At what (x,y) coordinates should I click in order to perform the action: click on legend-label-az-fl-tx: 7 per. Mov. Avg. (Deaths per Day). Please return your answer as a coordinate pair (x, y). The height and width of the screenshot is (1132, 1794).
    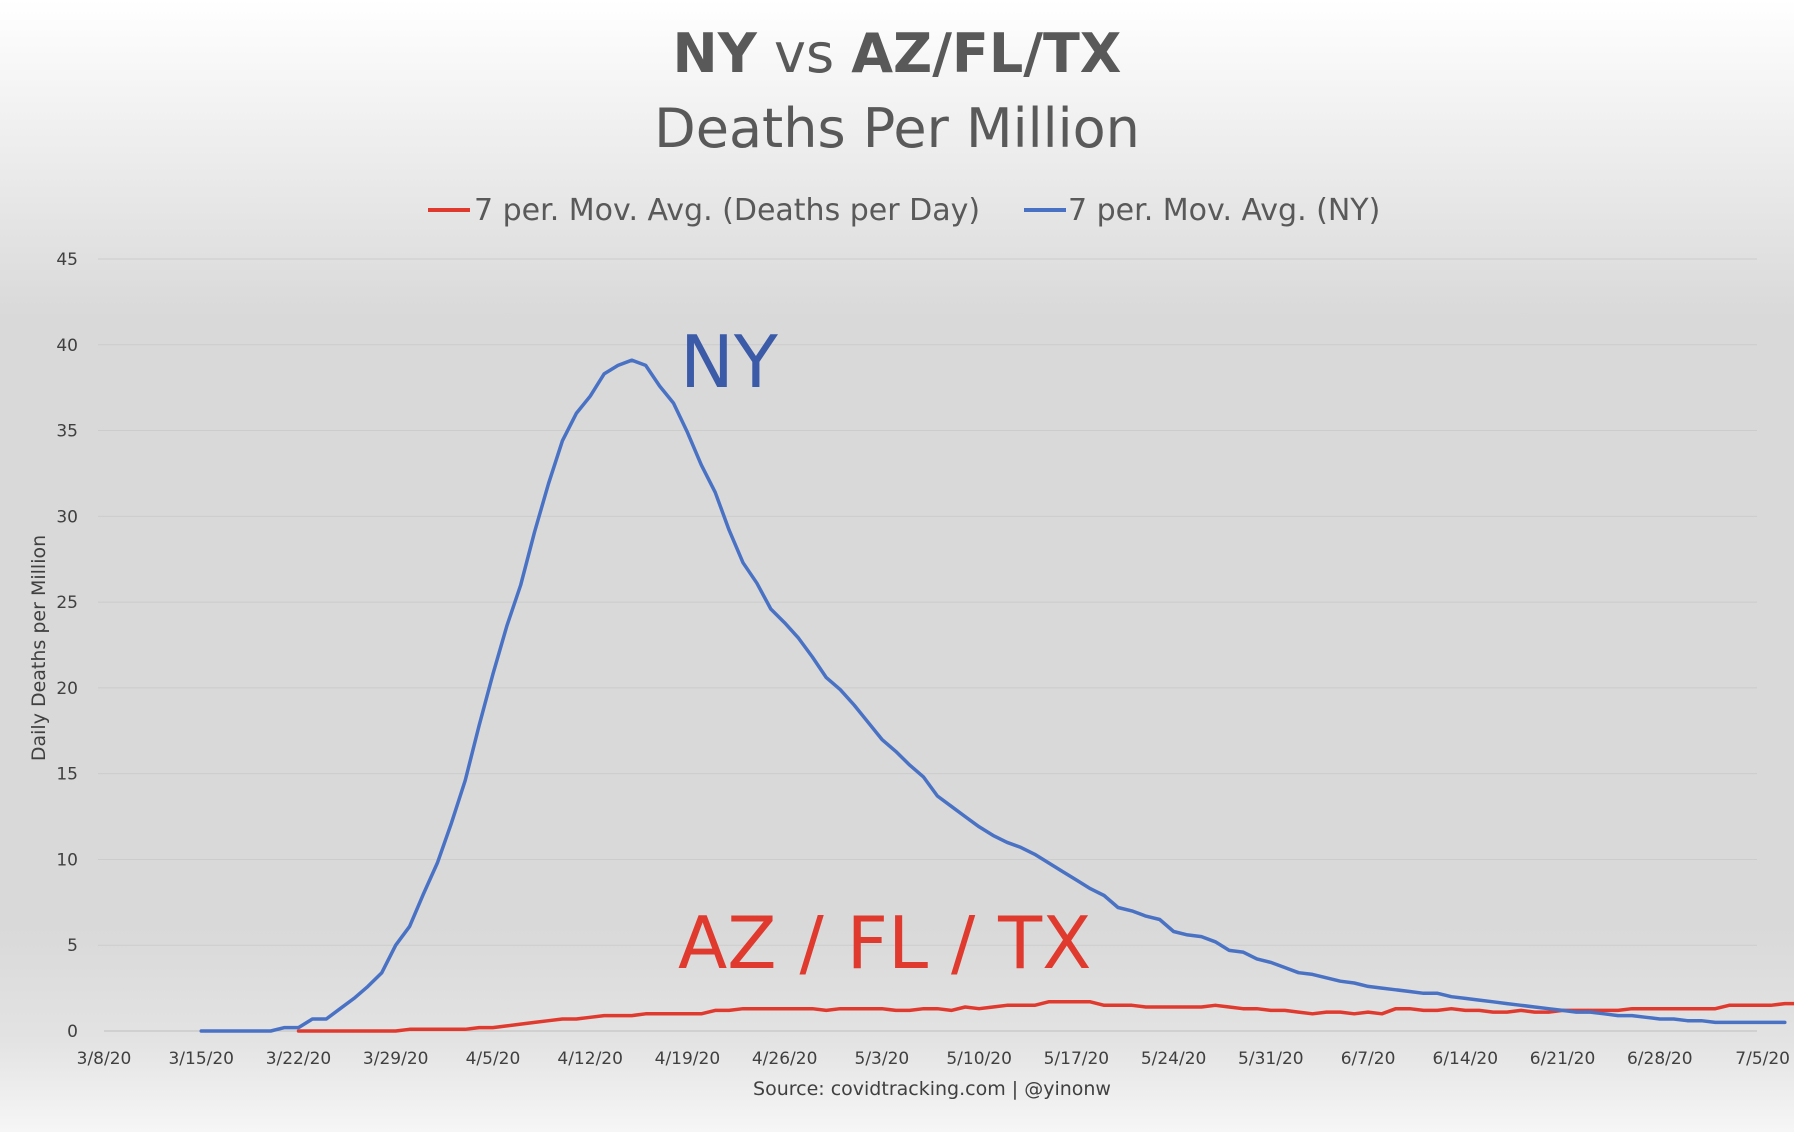
    Looking at the image, I should click on (727, 210).